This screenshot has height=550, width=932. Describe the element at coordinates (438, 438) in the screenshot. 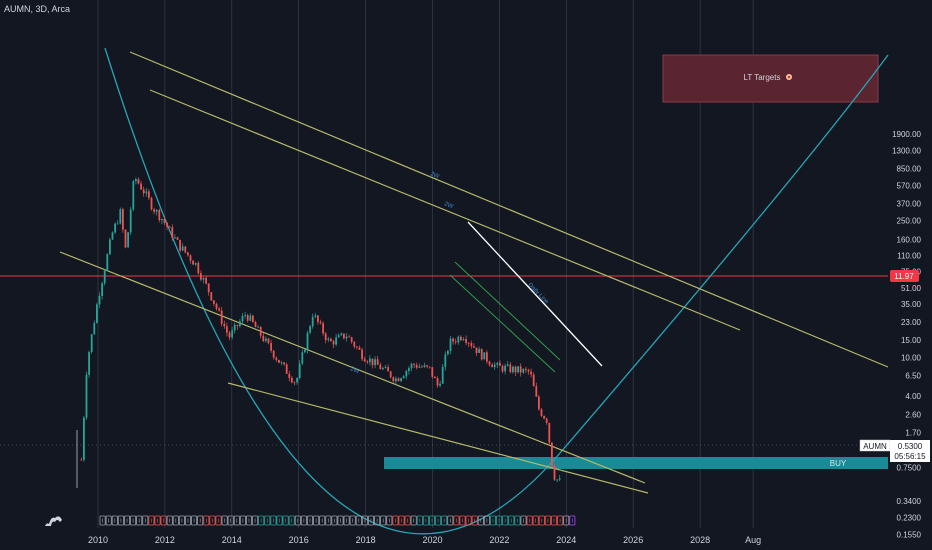

I see `lower-support-line` at that location.